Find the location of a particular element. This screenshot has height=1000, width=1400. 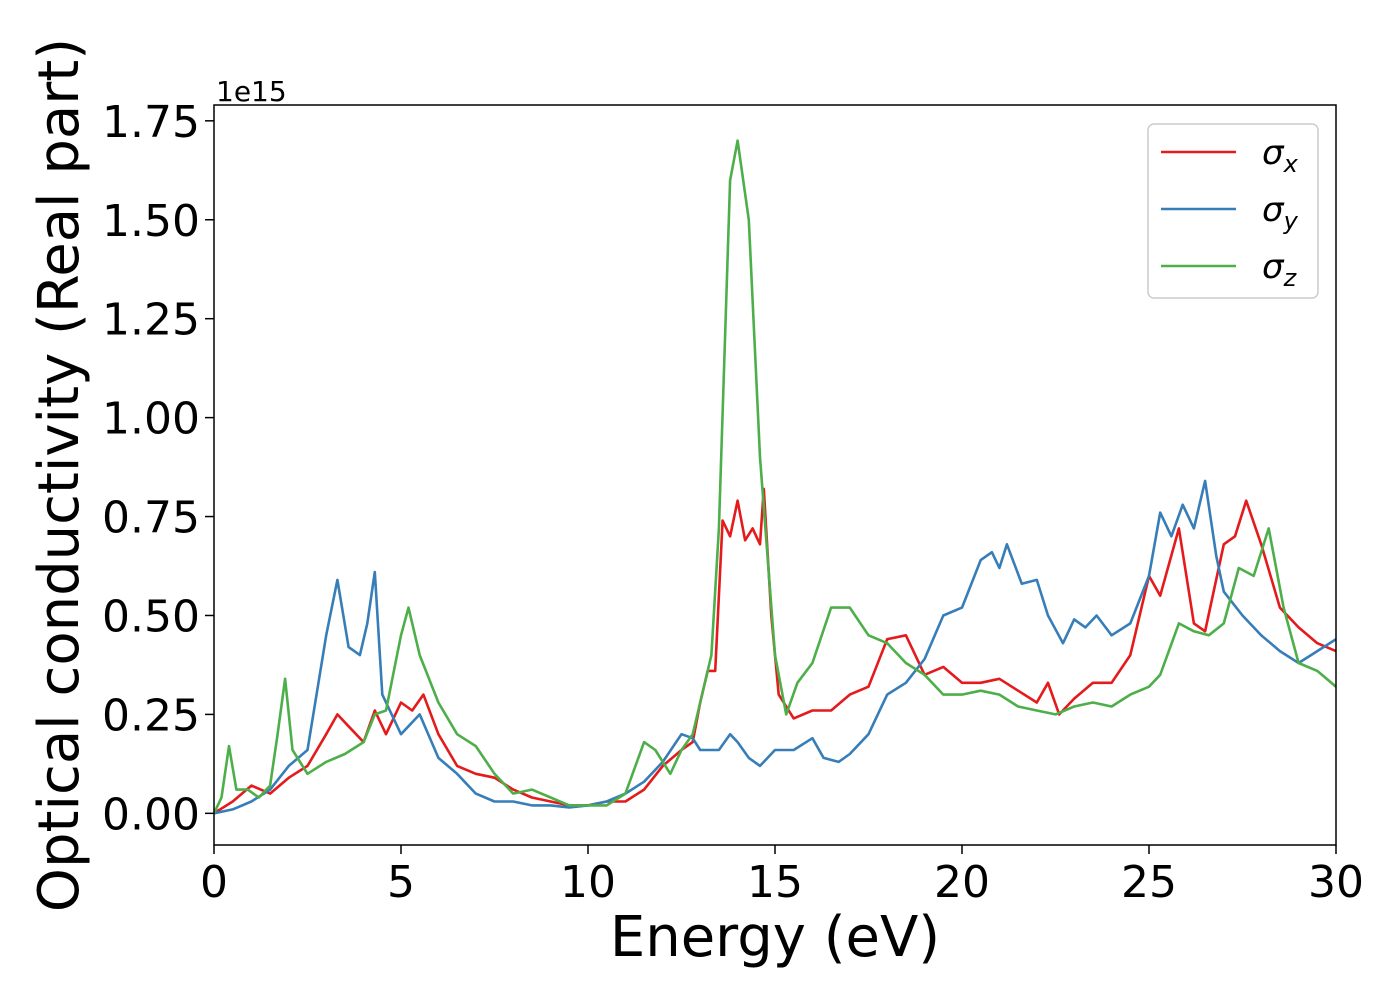

y-axis: 0.00 0.25 0.50 0.75 1.00 1.25 1.50 1.75 is located at coordinates (158, 468).